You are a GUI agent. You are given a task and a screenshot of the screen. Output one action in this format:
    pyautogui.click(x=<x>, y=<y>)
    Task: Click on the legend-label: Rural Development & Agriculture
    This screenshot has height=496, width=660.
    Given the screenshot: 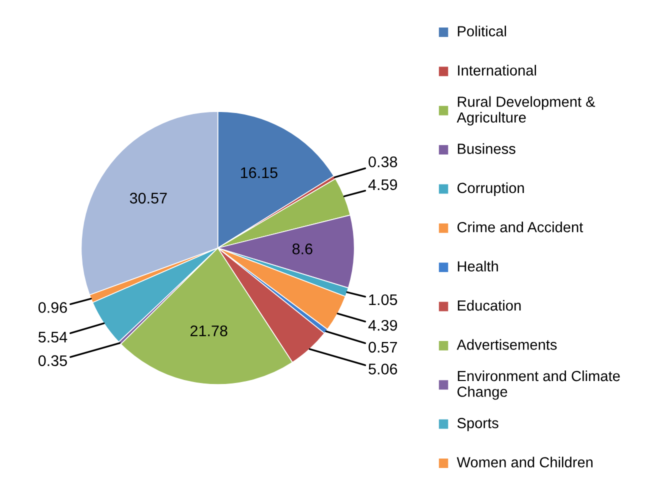 What is the action you would take?
    pyautogui.click(x=526, y=111)
    